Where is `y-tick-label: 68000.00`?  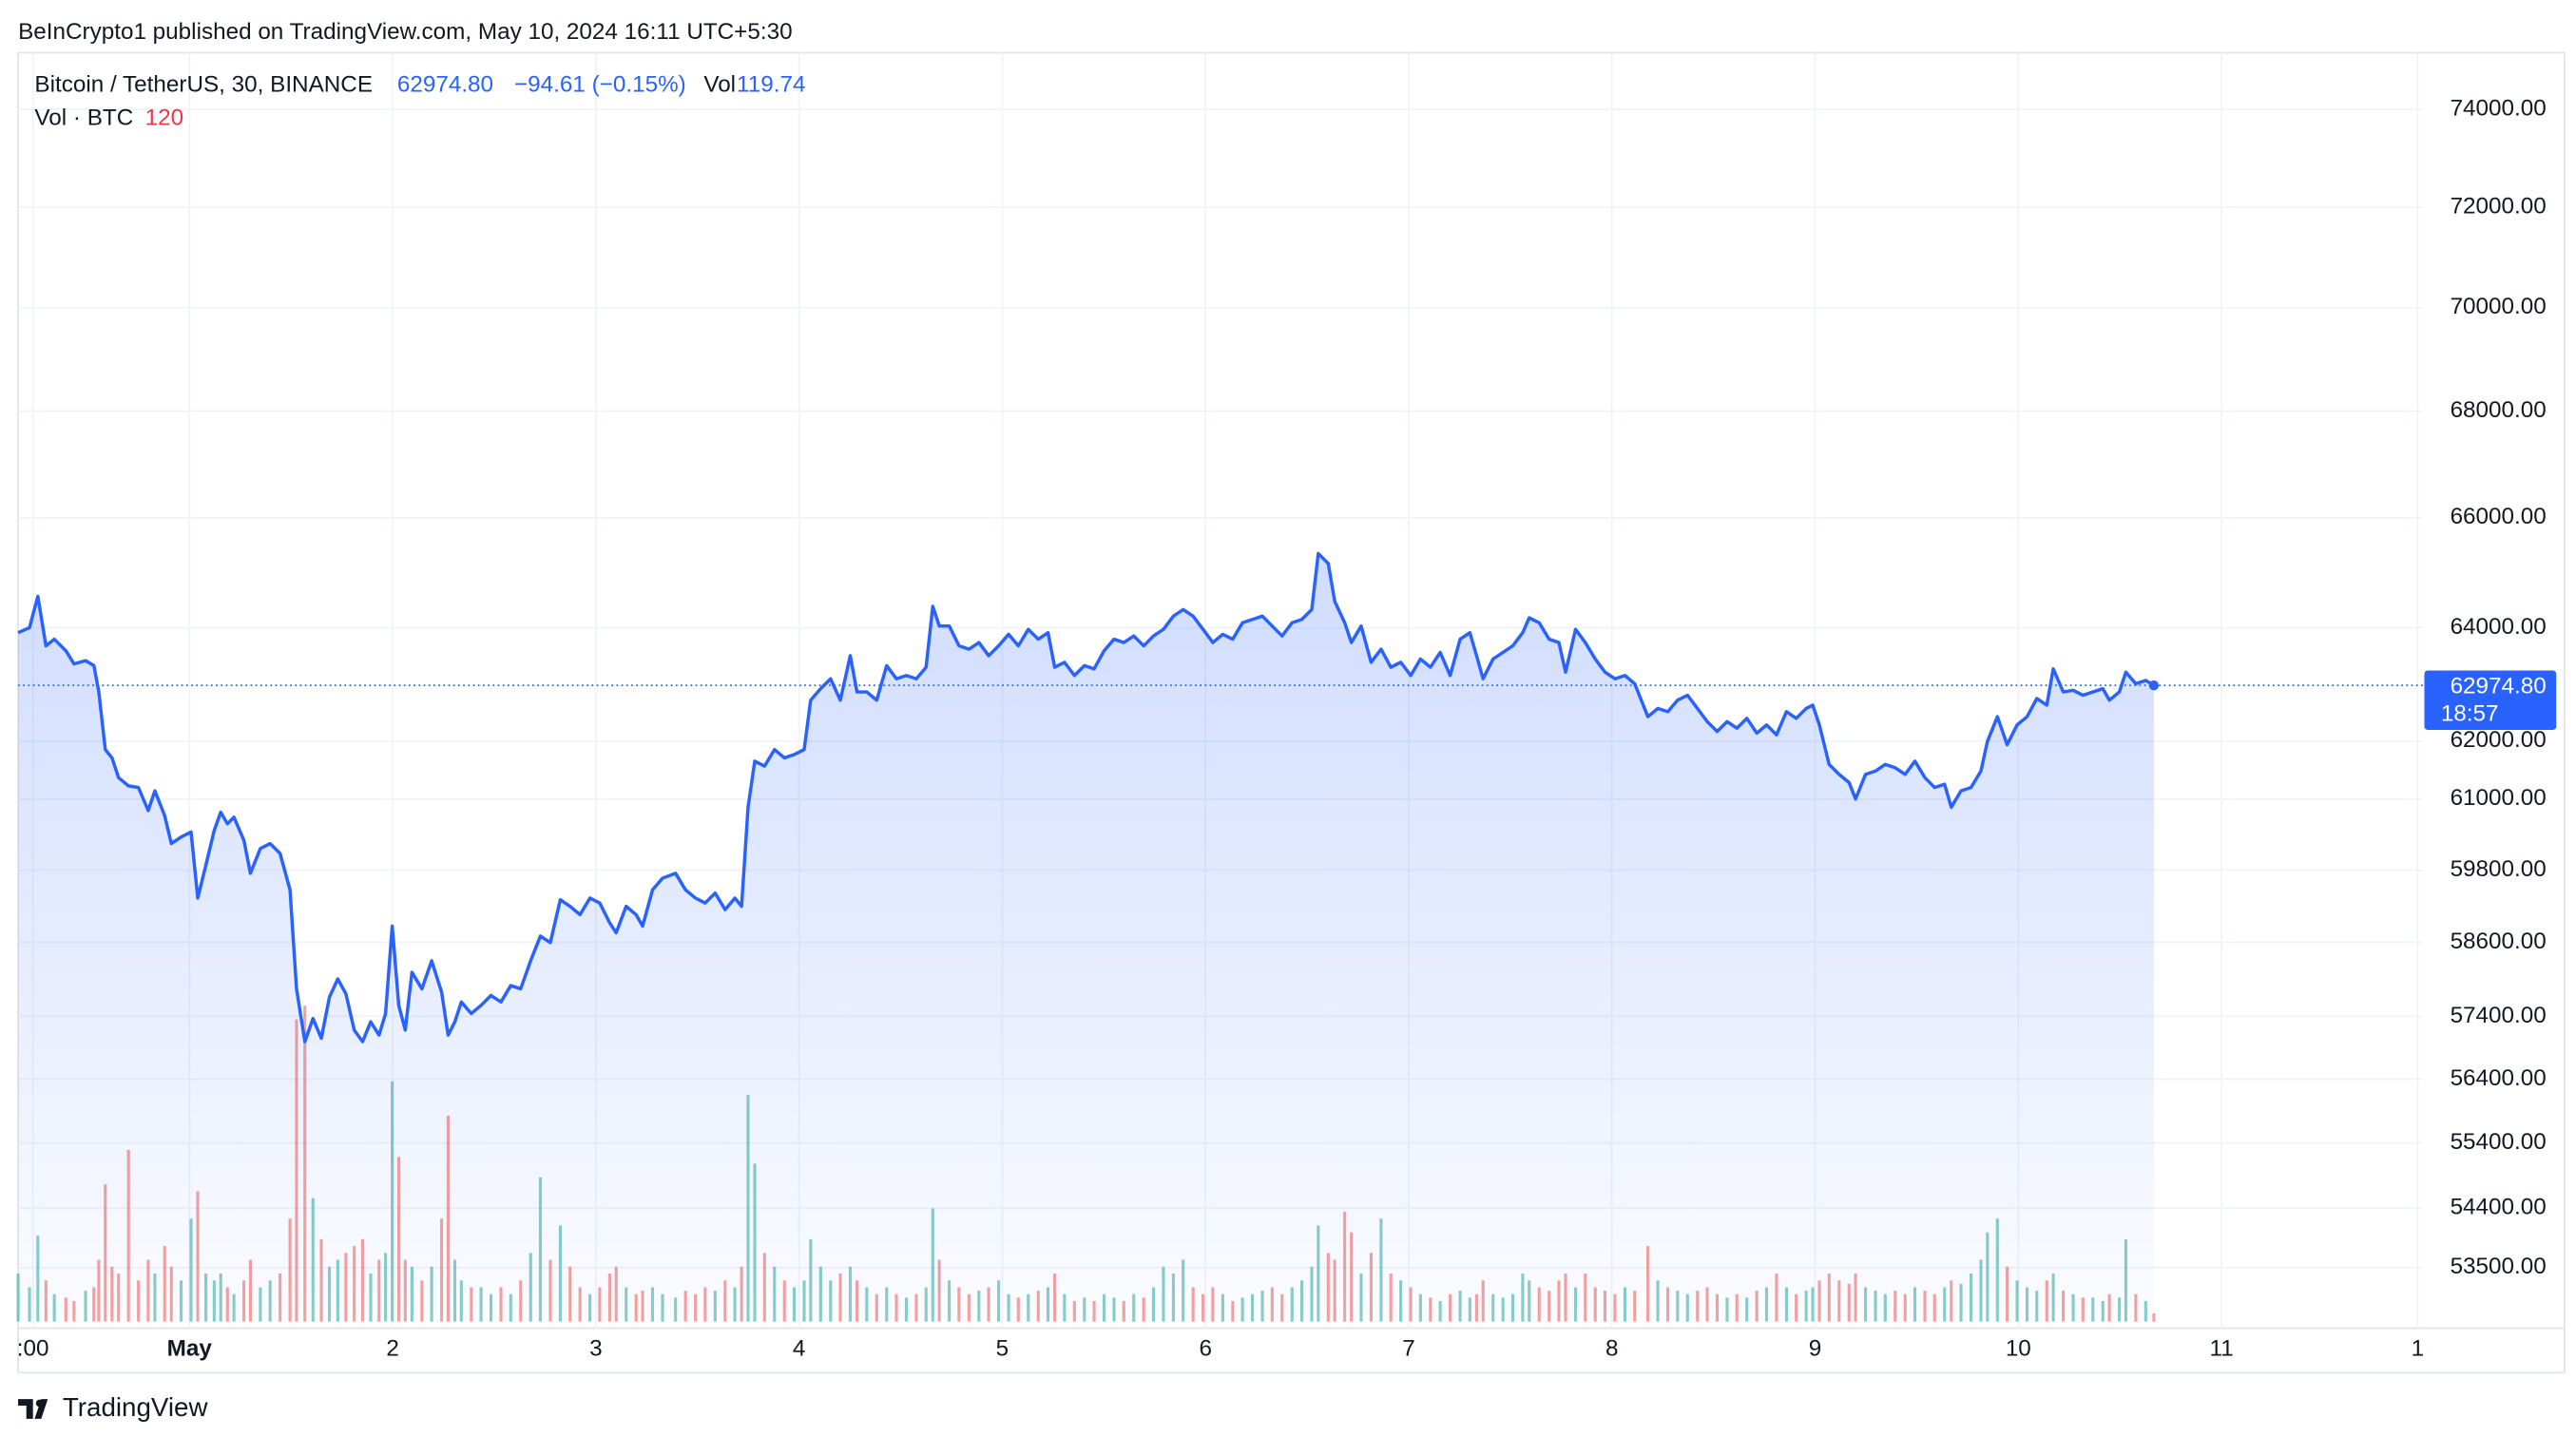 y-tick-label: 68000.00 is located at coordinates (2499, 410).